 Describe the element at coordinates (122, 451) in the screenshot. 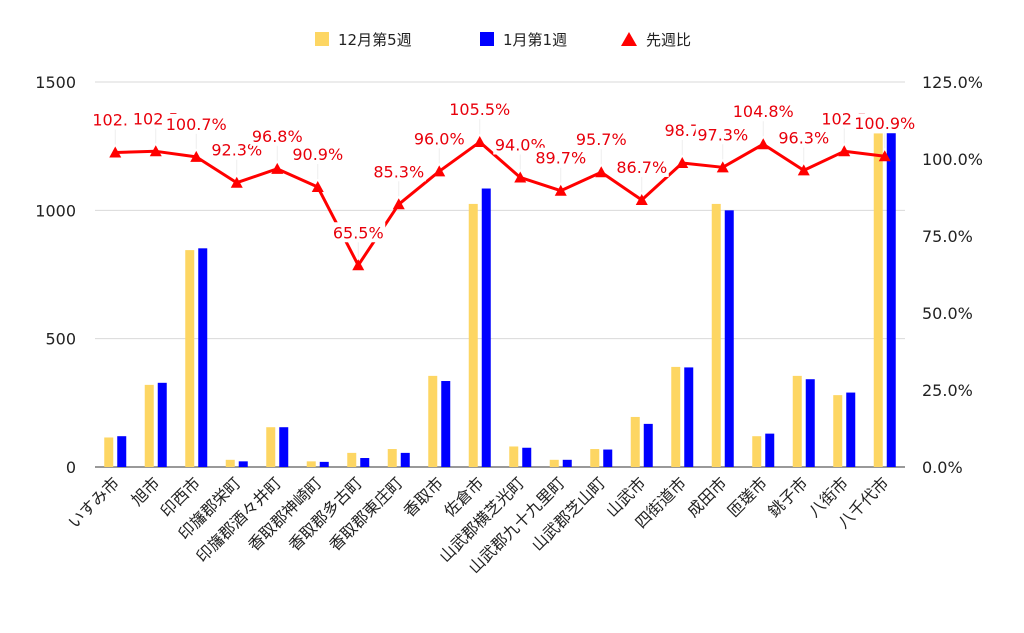

I see `bar-1月第1週-いすみ市` at that location.